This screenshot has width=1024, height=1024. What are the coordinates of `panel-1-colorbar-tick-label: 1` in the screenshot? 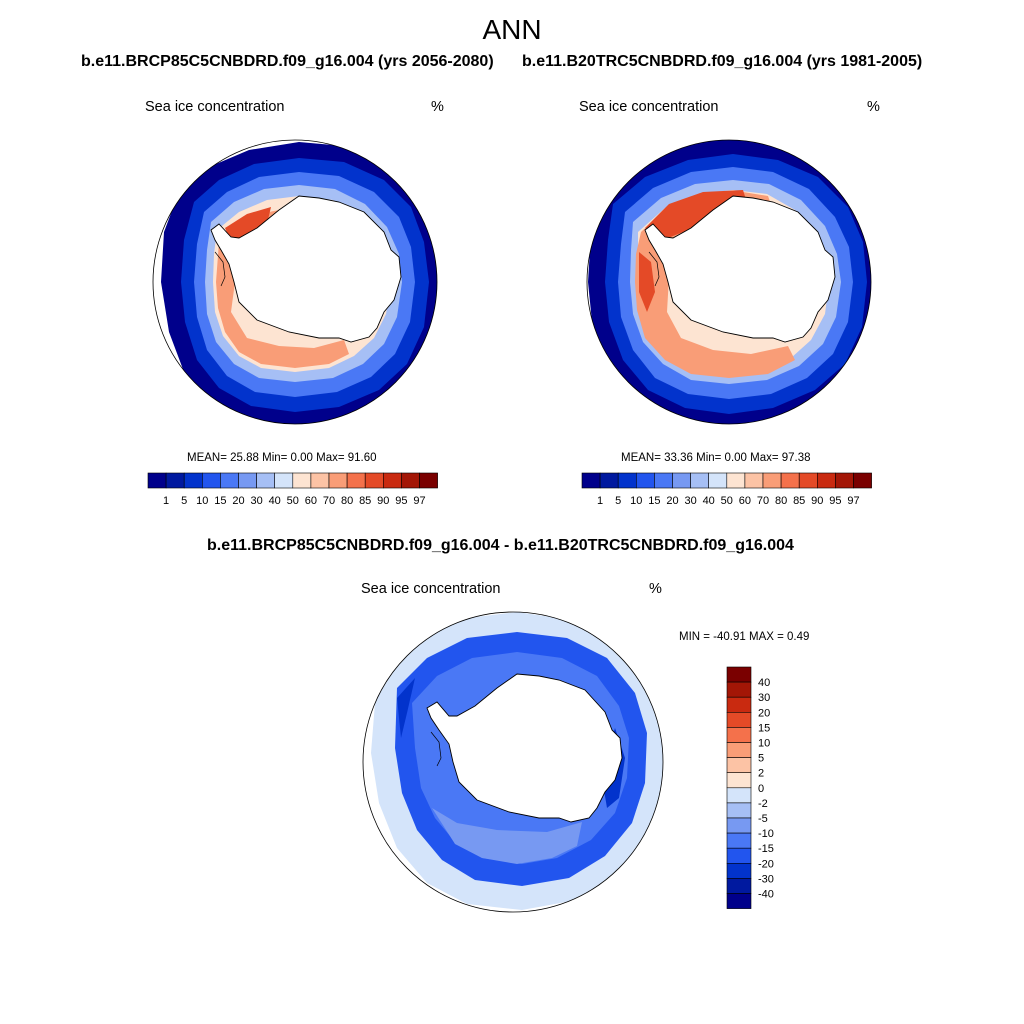 It's located at (166, 501).